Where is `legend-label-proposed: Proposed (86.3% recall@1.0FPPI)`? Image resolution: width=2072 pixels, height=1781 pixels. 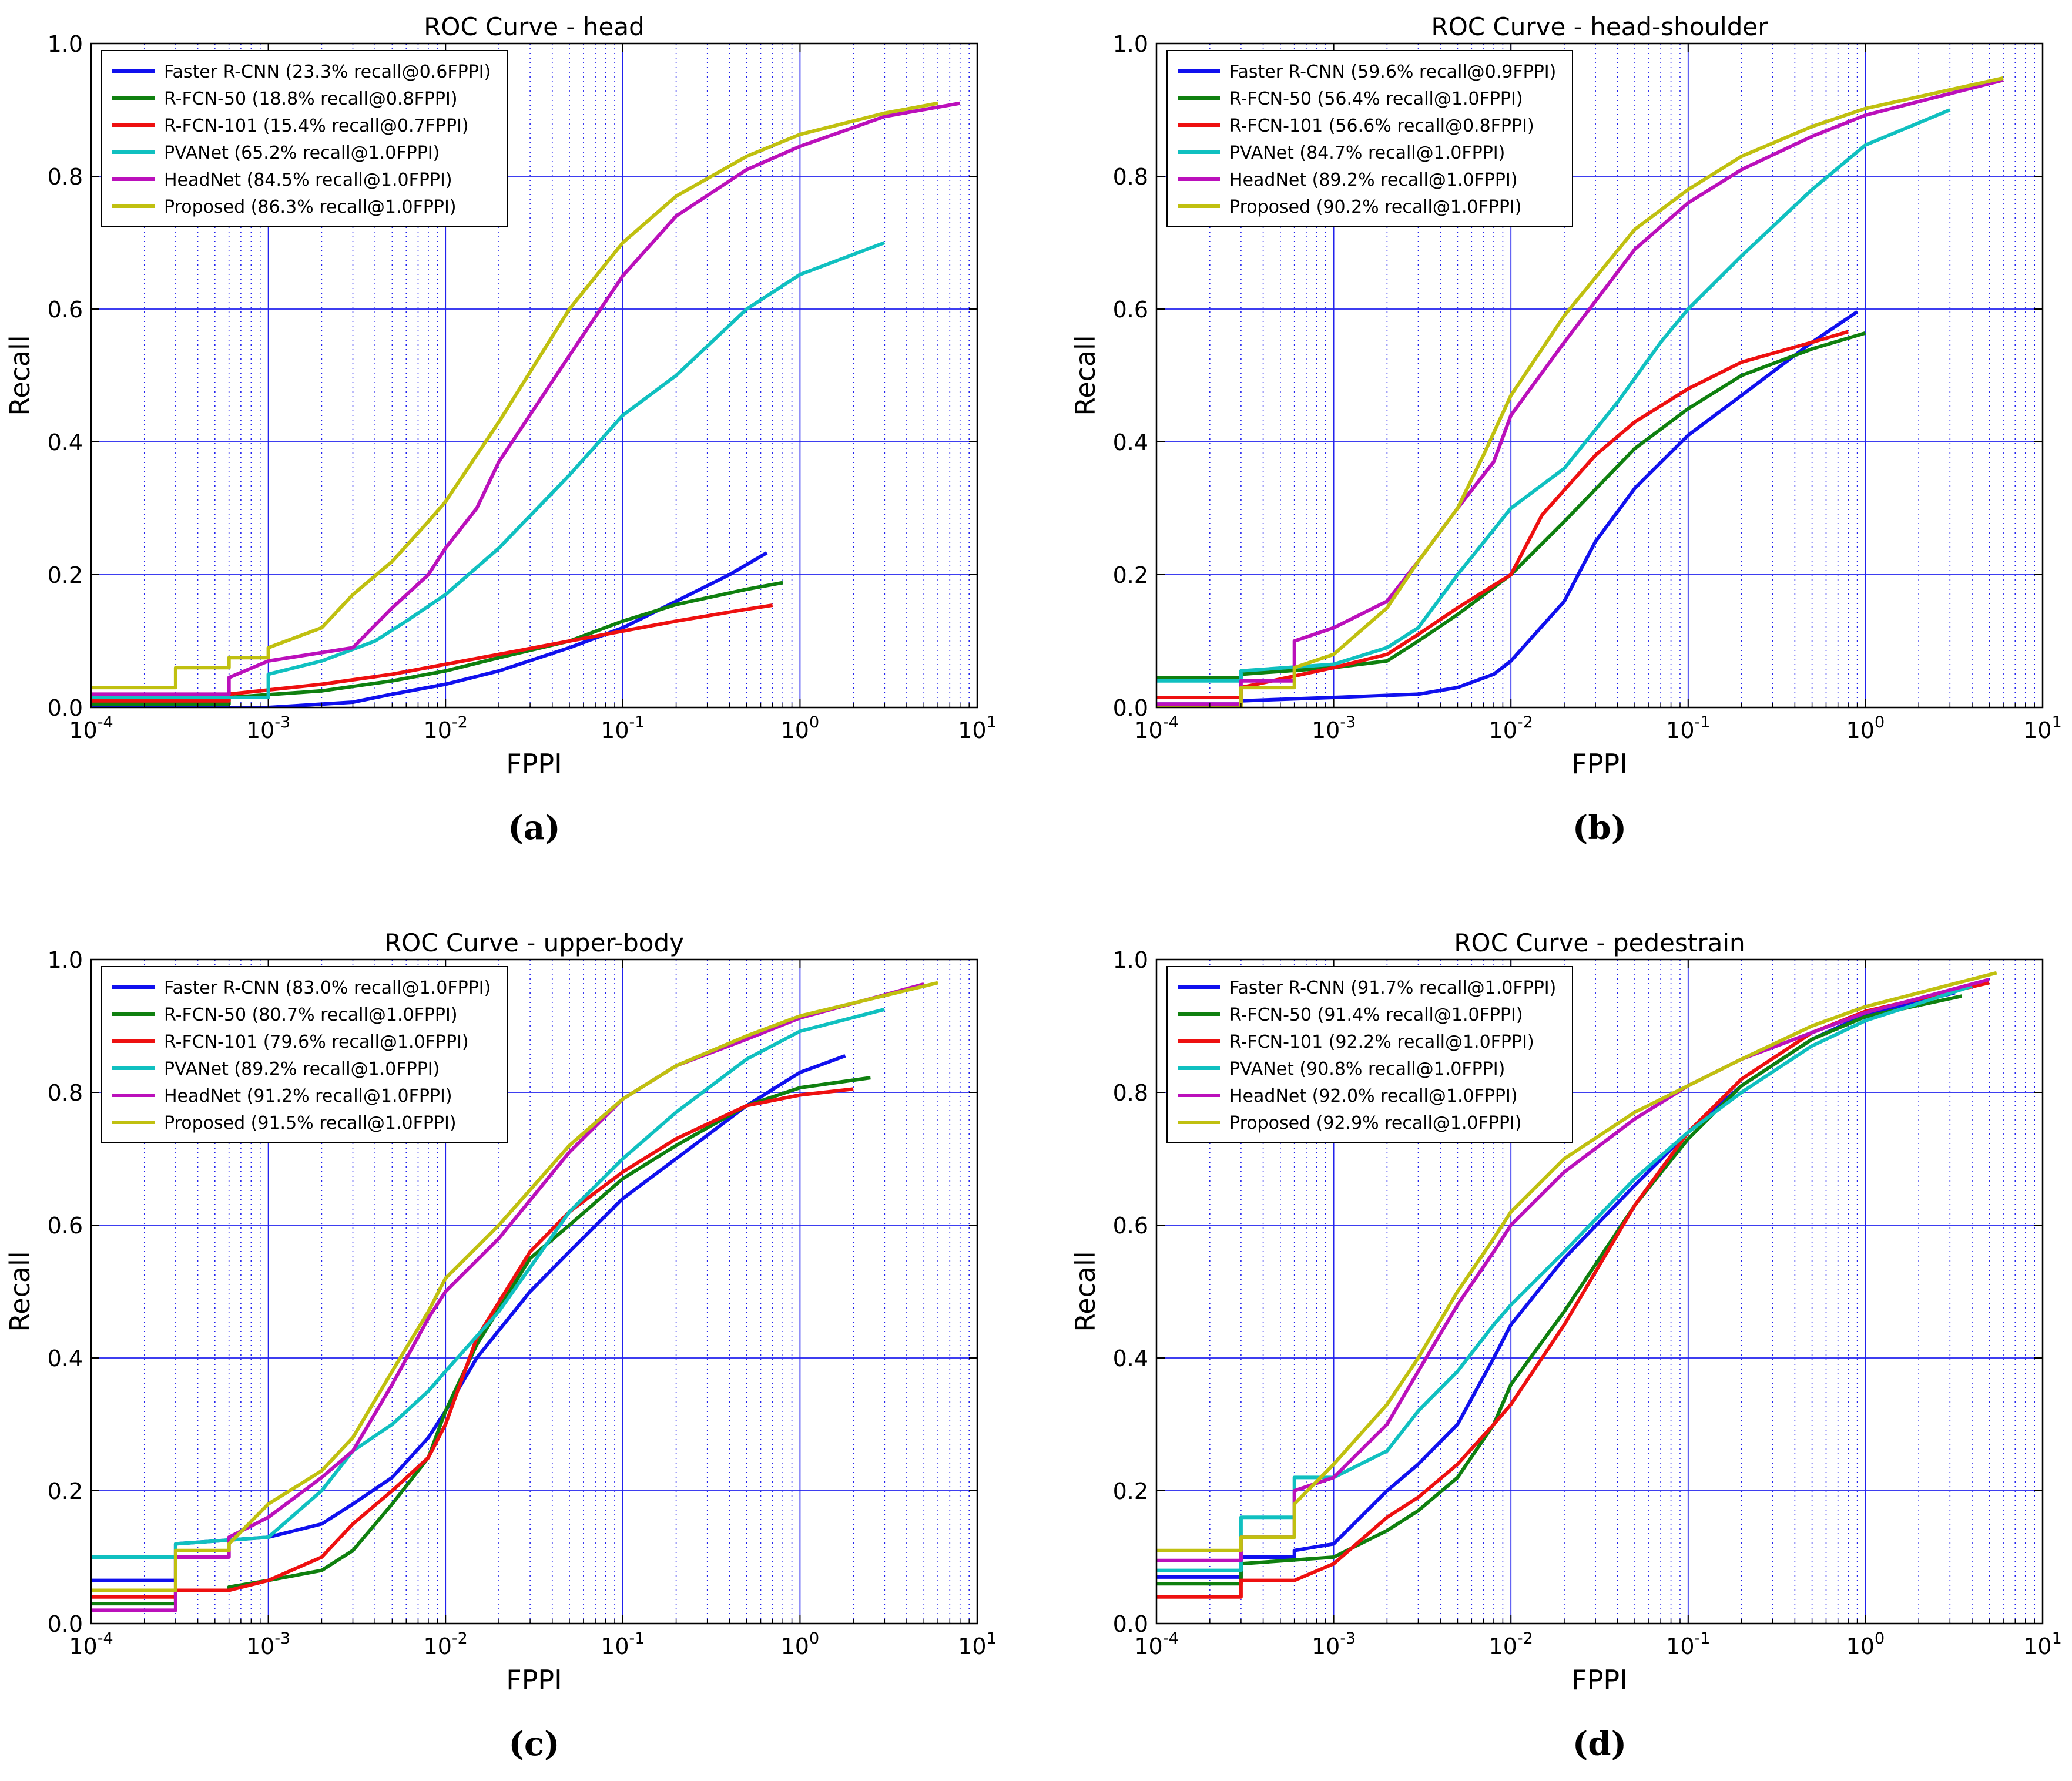 legend-label-proposed: Proposed (86.3% recall@1.0FPPI) is located at coordinates (311, 207).